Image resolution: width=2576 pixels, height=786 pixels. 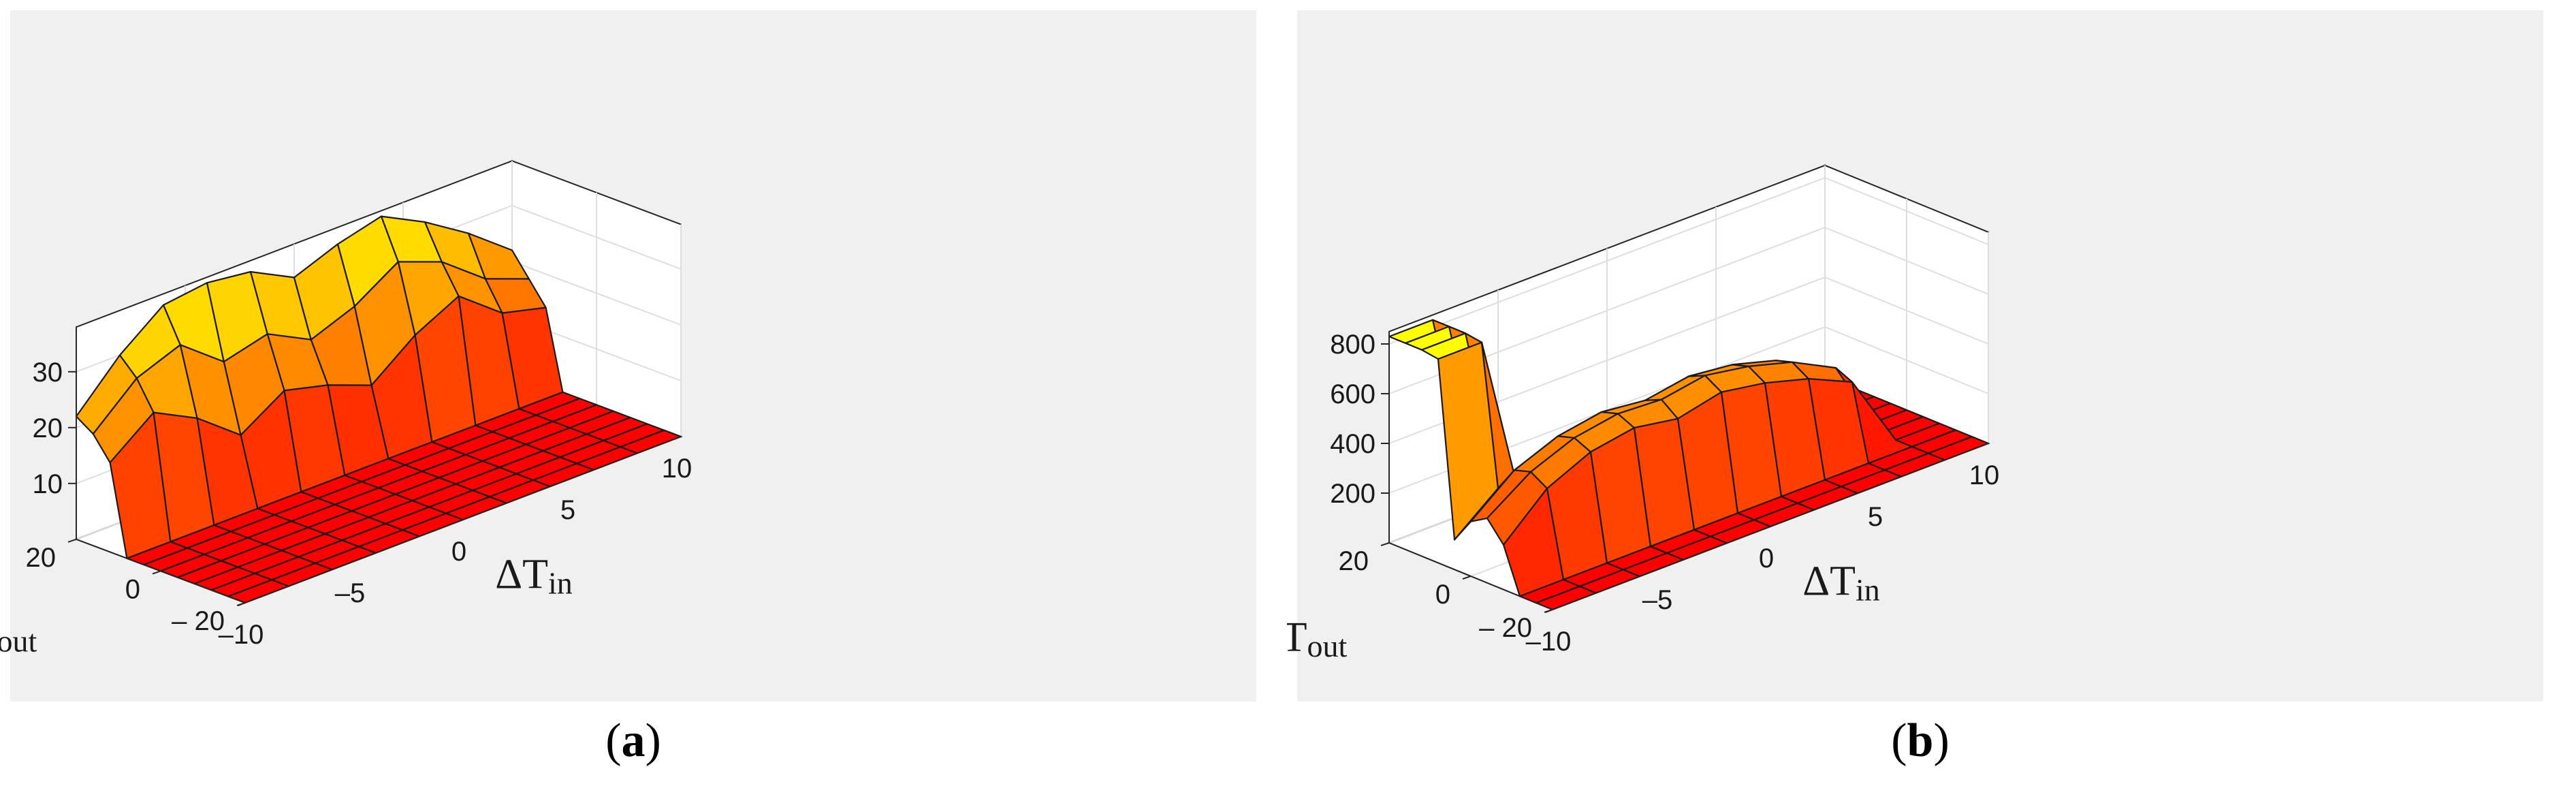 I want to click on z-tick-label: 30, so click(x=48, y=373).